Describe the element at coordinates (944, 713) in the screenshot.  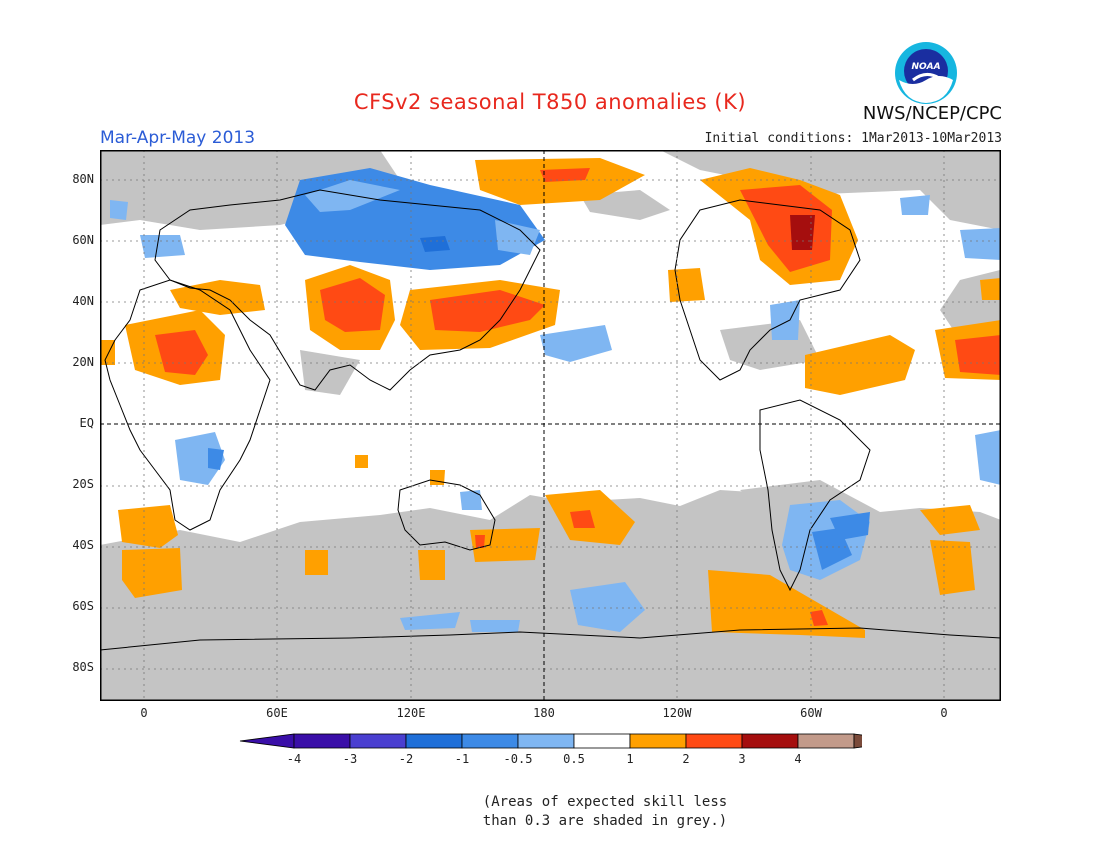
I see `lon-label-0-east: 0` at that location.